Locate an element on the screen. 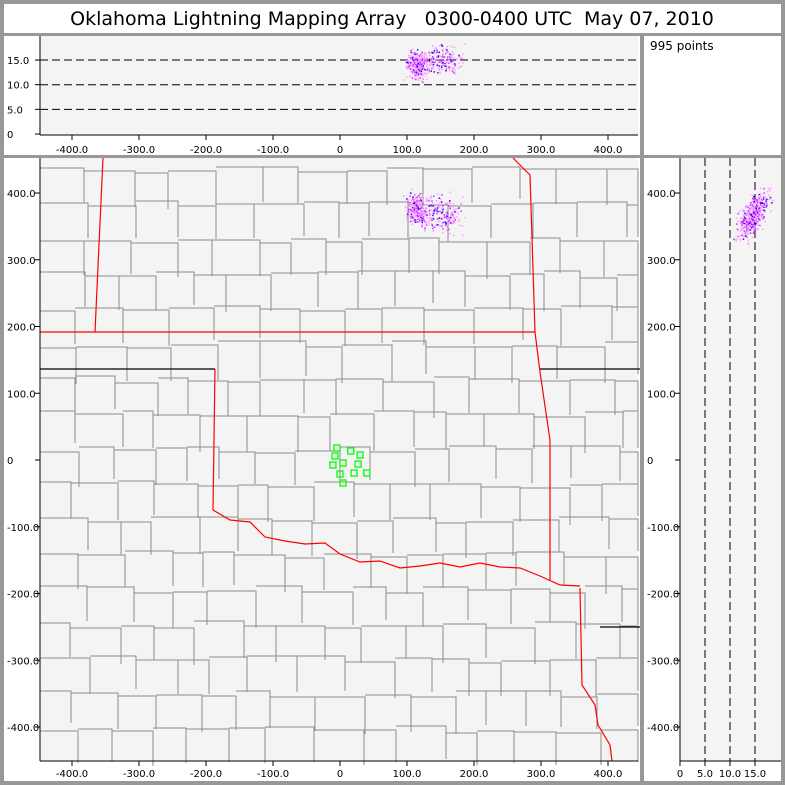 This screenshot has height=785, width=785. altitude-panel is located at coordinates (322, 95).